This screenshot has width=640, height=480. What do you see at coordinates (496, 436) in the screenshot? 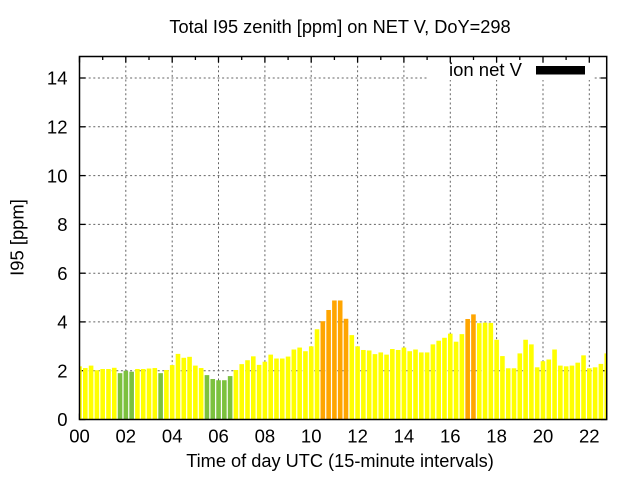
I see `svg-text: 18` at bounding box center [496, 436].